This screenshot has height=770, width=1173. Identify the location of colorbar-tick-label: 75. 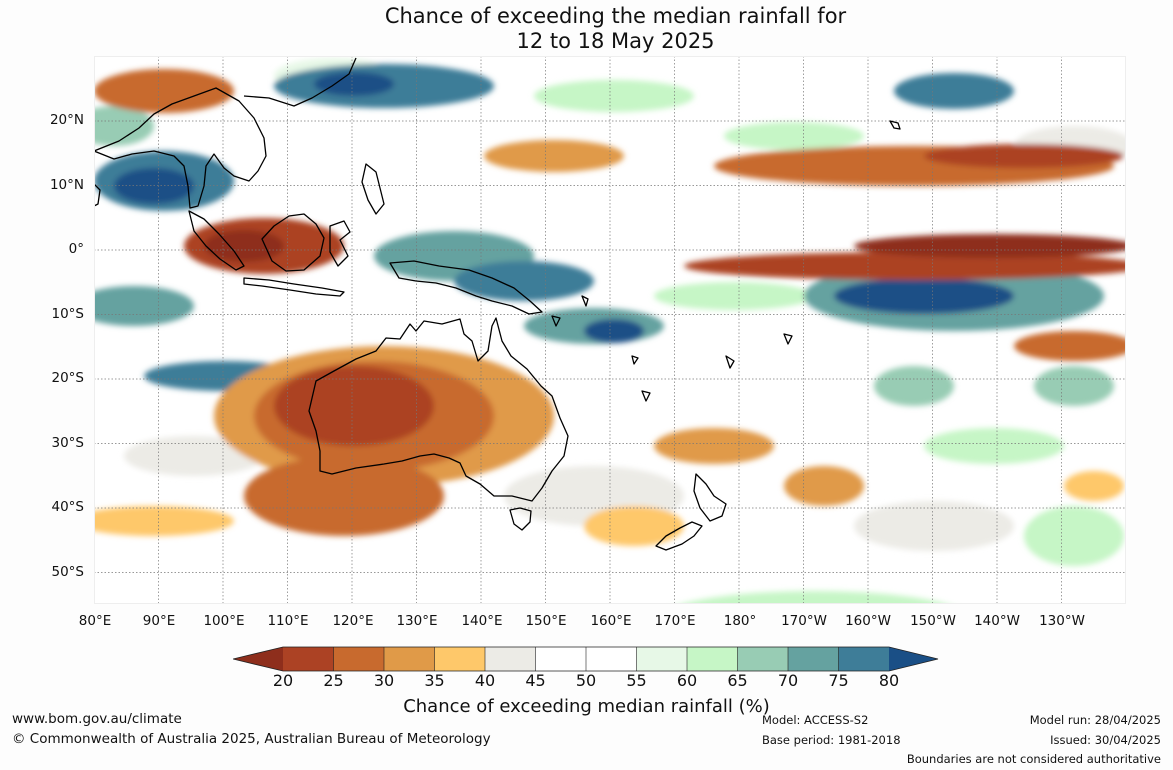
(838, 680).